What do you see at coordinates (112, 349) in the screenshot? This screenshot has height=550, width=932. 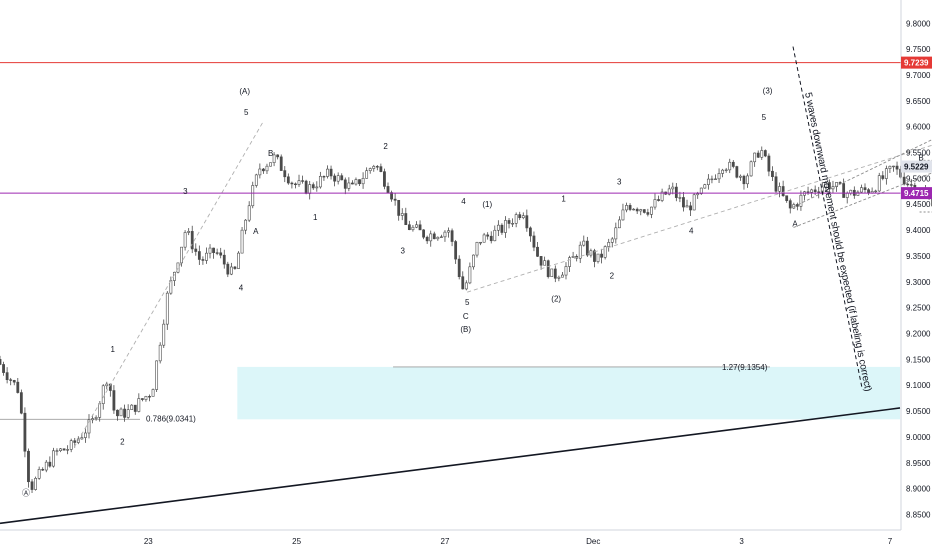 I see `wave-label: 1` at bounding box center [112, 349].